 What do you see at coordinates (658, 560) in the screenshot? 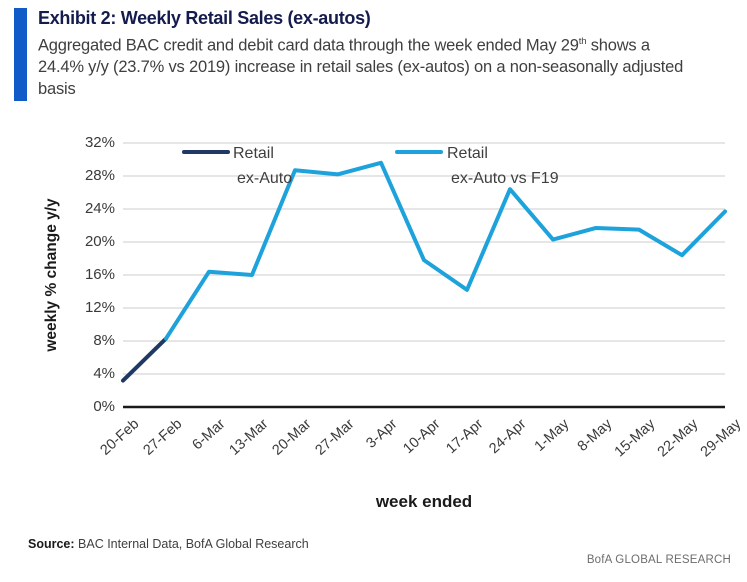
I see `brand-text: BofA GLOBAL RESEARCH` at bounding box center [658, 560].